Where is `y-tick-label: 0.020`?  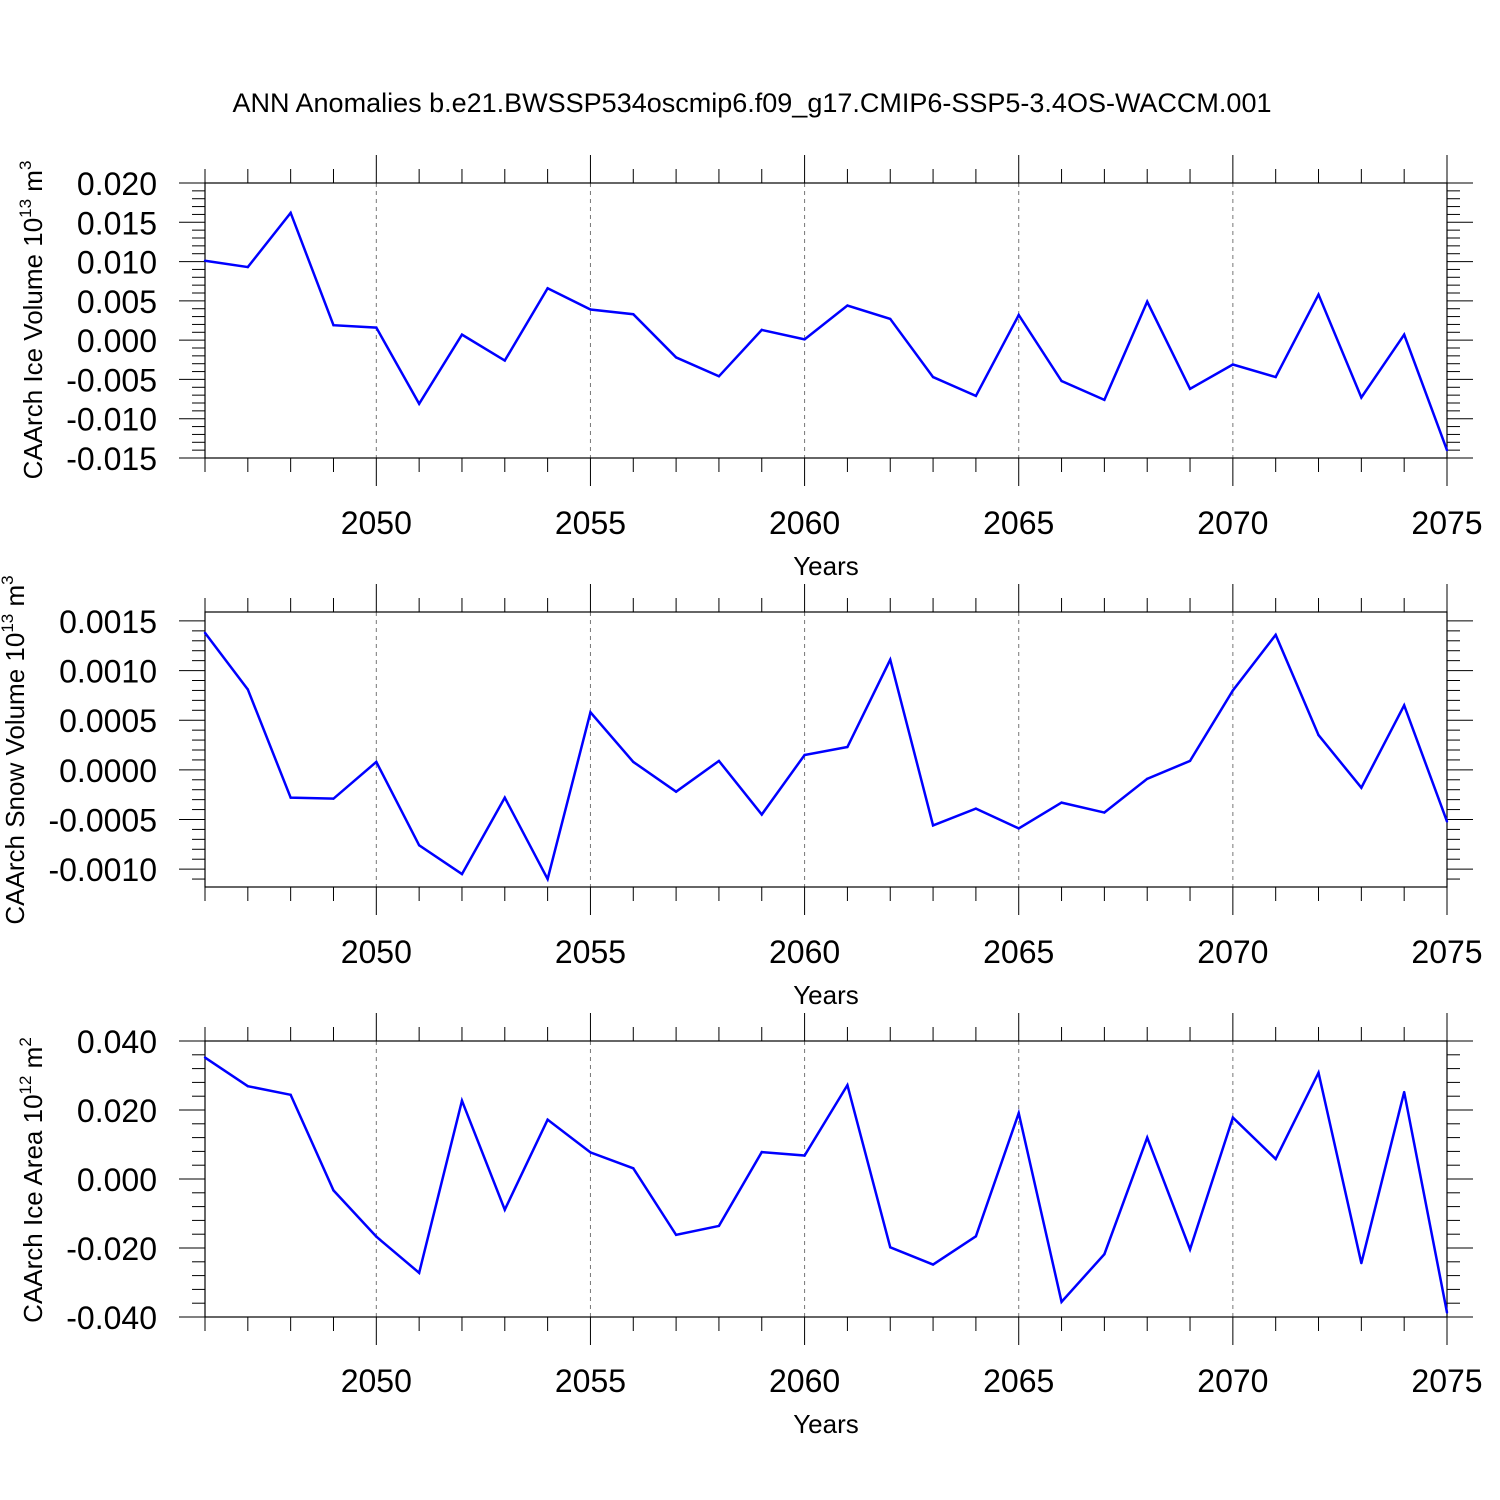 y-tick-label: 0.020 is located at coordinates (117, 184).